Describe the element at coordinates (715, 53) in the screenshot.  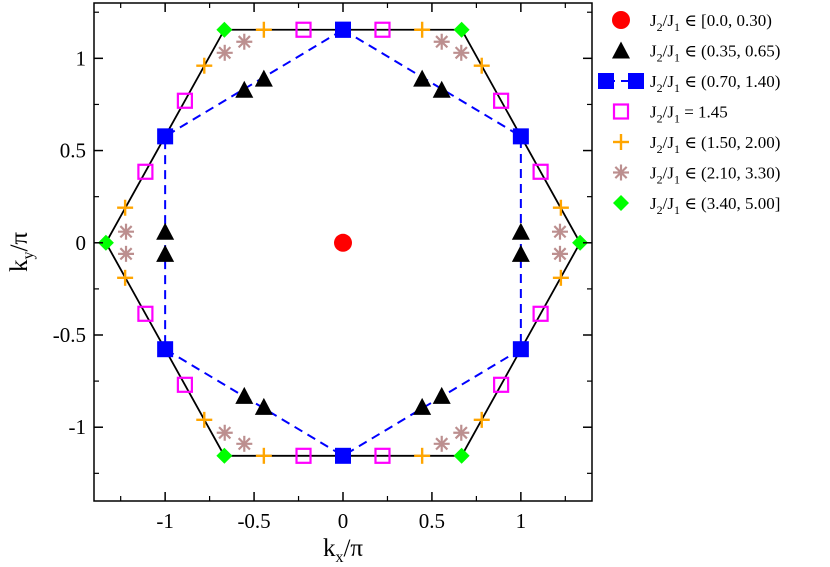
I see `legend-label-1: J2/J1 ∈ (0.35, 0.65)` at that location.